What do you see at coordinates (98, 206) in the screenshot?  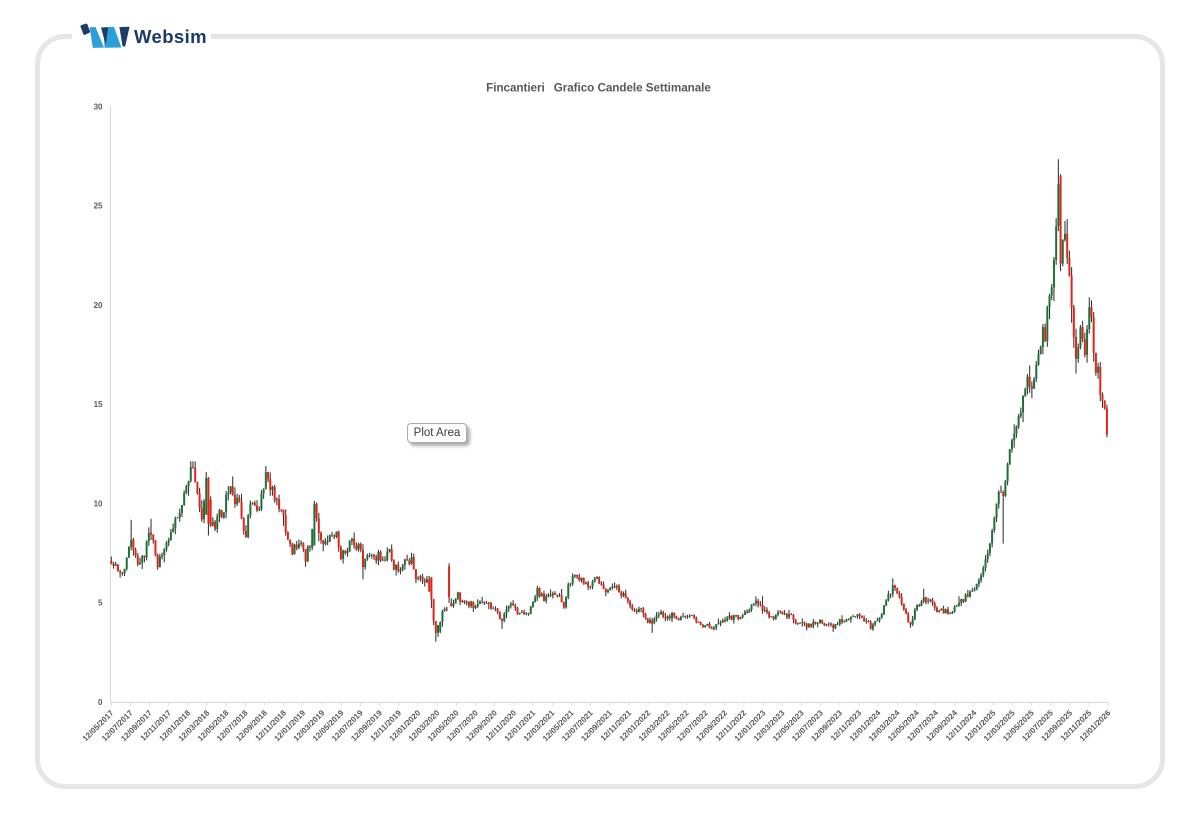 I see `svg-text: 25` at bounding box center [98, 206].